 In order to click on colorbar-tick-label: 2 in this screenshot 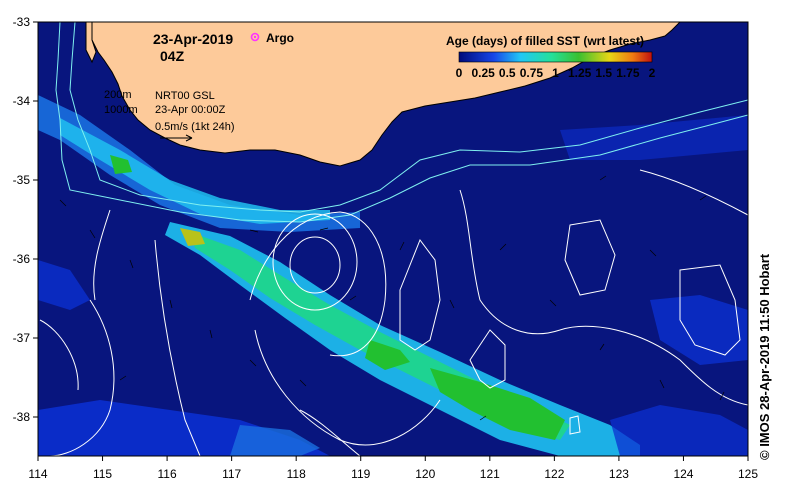, I will do `click(652, 73)`.